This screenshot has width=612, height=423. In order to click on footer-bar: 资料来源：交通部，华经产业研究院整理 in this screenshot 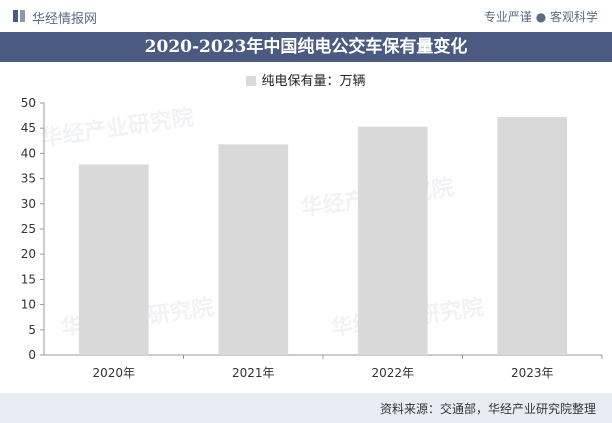, I will do `click(306, 408)`.